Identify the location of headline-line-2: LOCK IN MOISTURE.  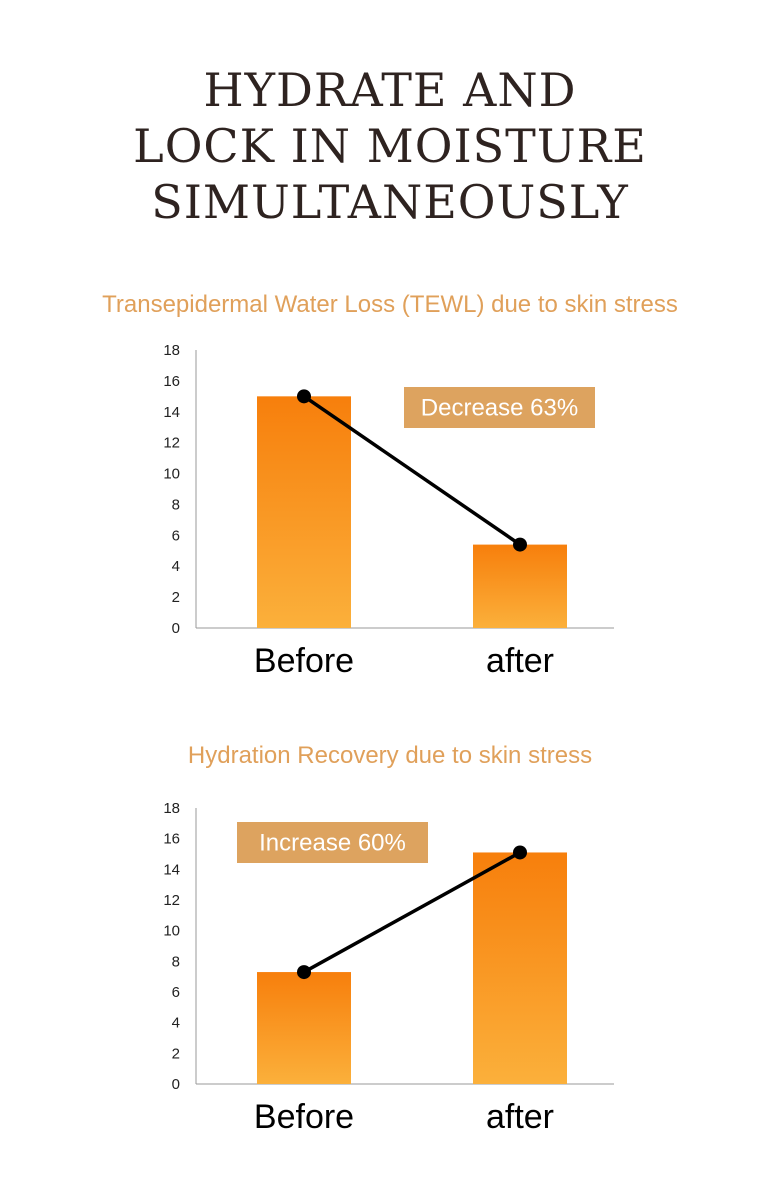
(390, 146).